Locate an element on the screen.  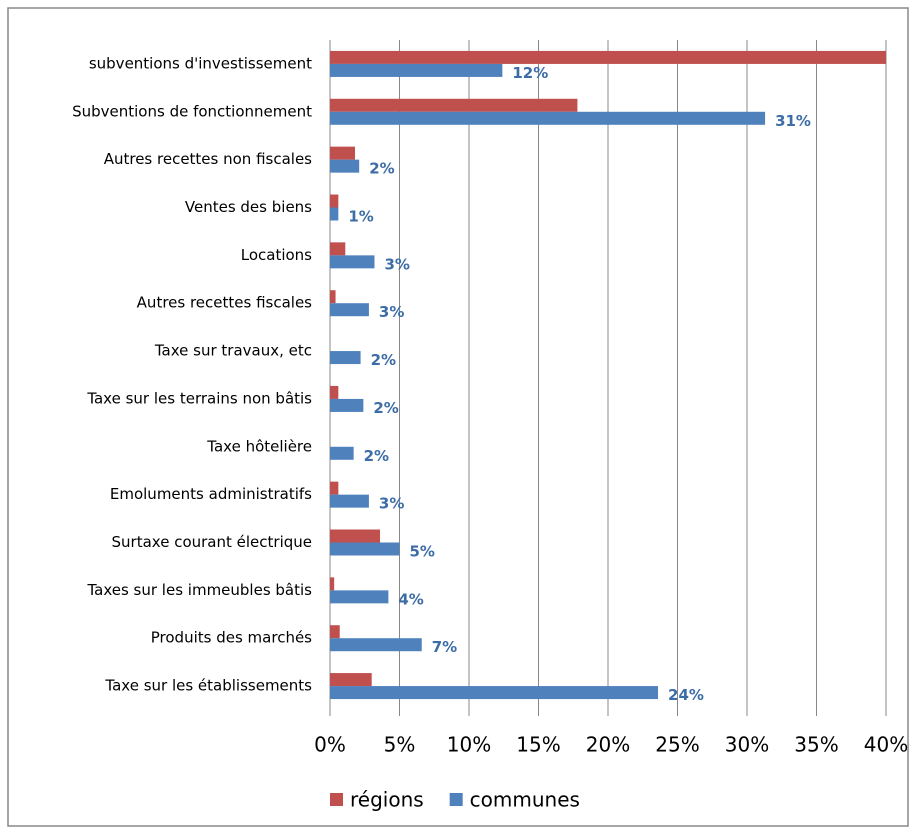
category-label: Autres recettes fiscales is located at coordinates (225, 303).